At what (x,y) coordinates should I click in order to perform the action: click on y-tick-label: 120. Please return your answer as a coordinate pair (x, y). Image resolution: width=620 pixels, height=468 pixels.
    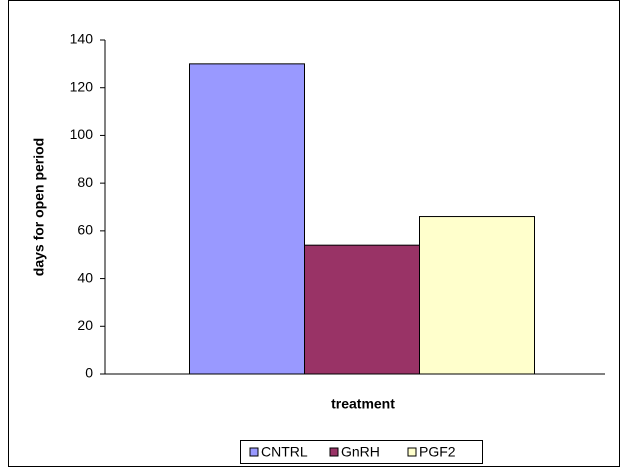
    Looking at the image, I should click on (82, 86).